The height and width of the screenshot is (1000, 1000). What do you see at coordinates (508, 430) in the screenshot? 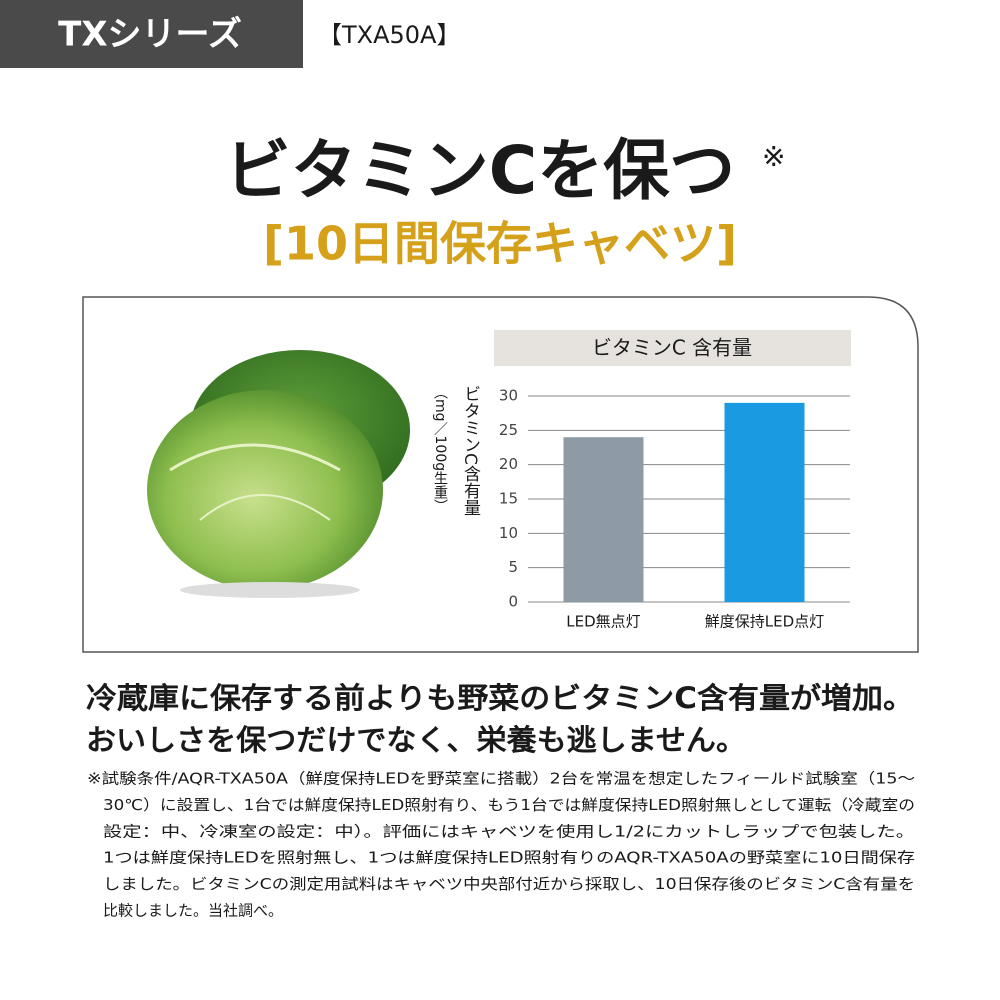
I see `y-tick-label: 25` at bounding box center [508, 430].